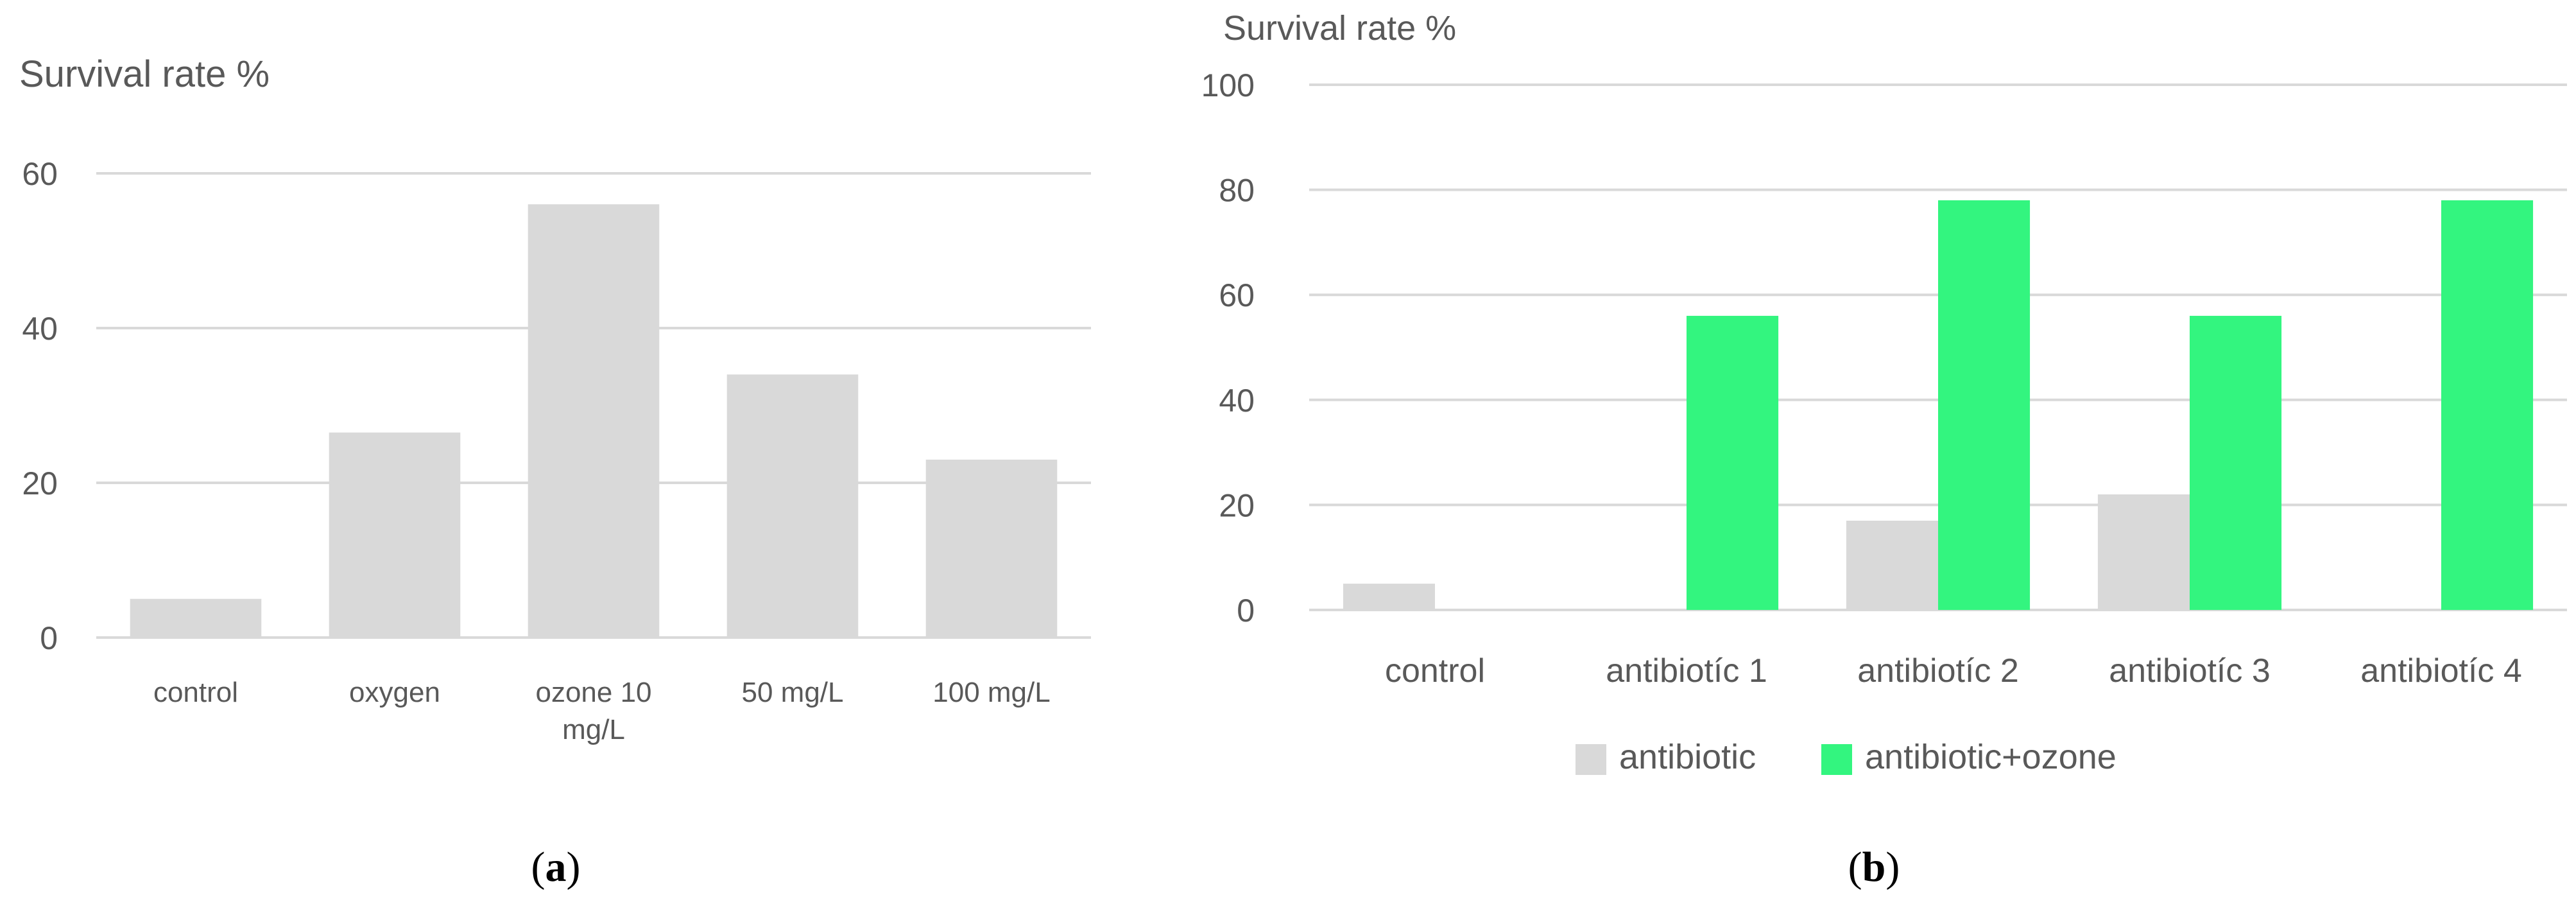 The height and width of the screenshot is (904, 2576). I want to click on x-tick-label: ozone 10 mg/L, so click(593, 711).